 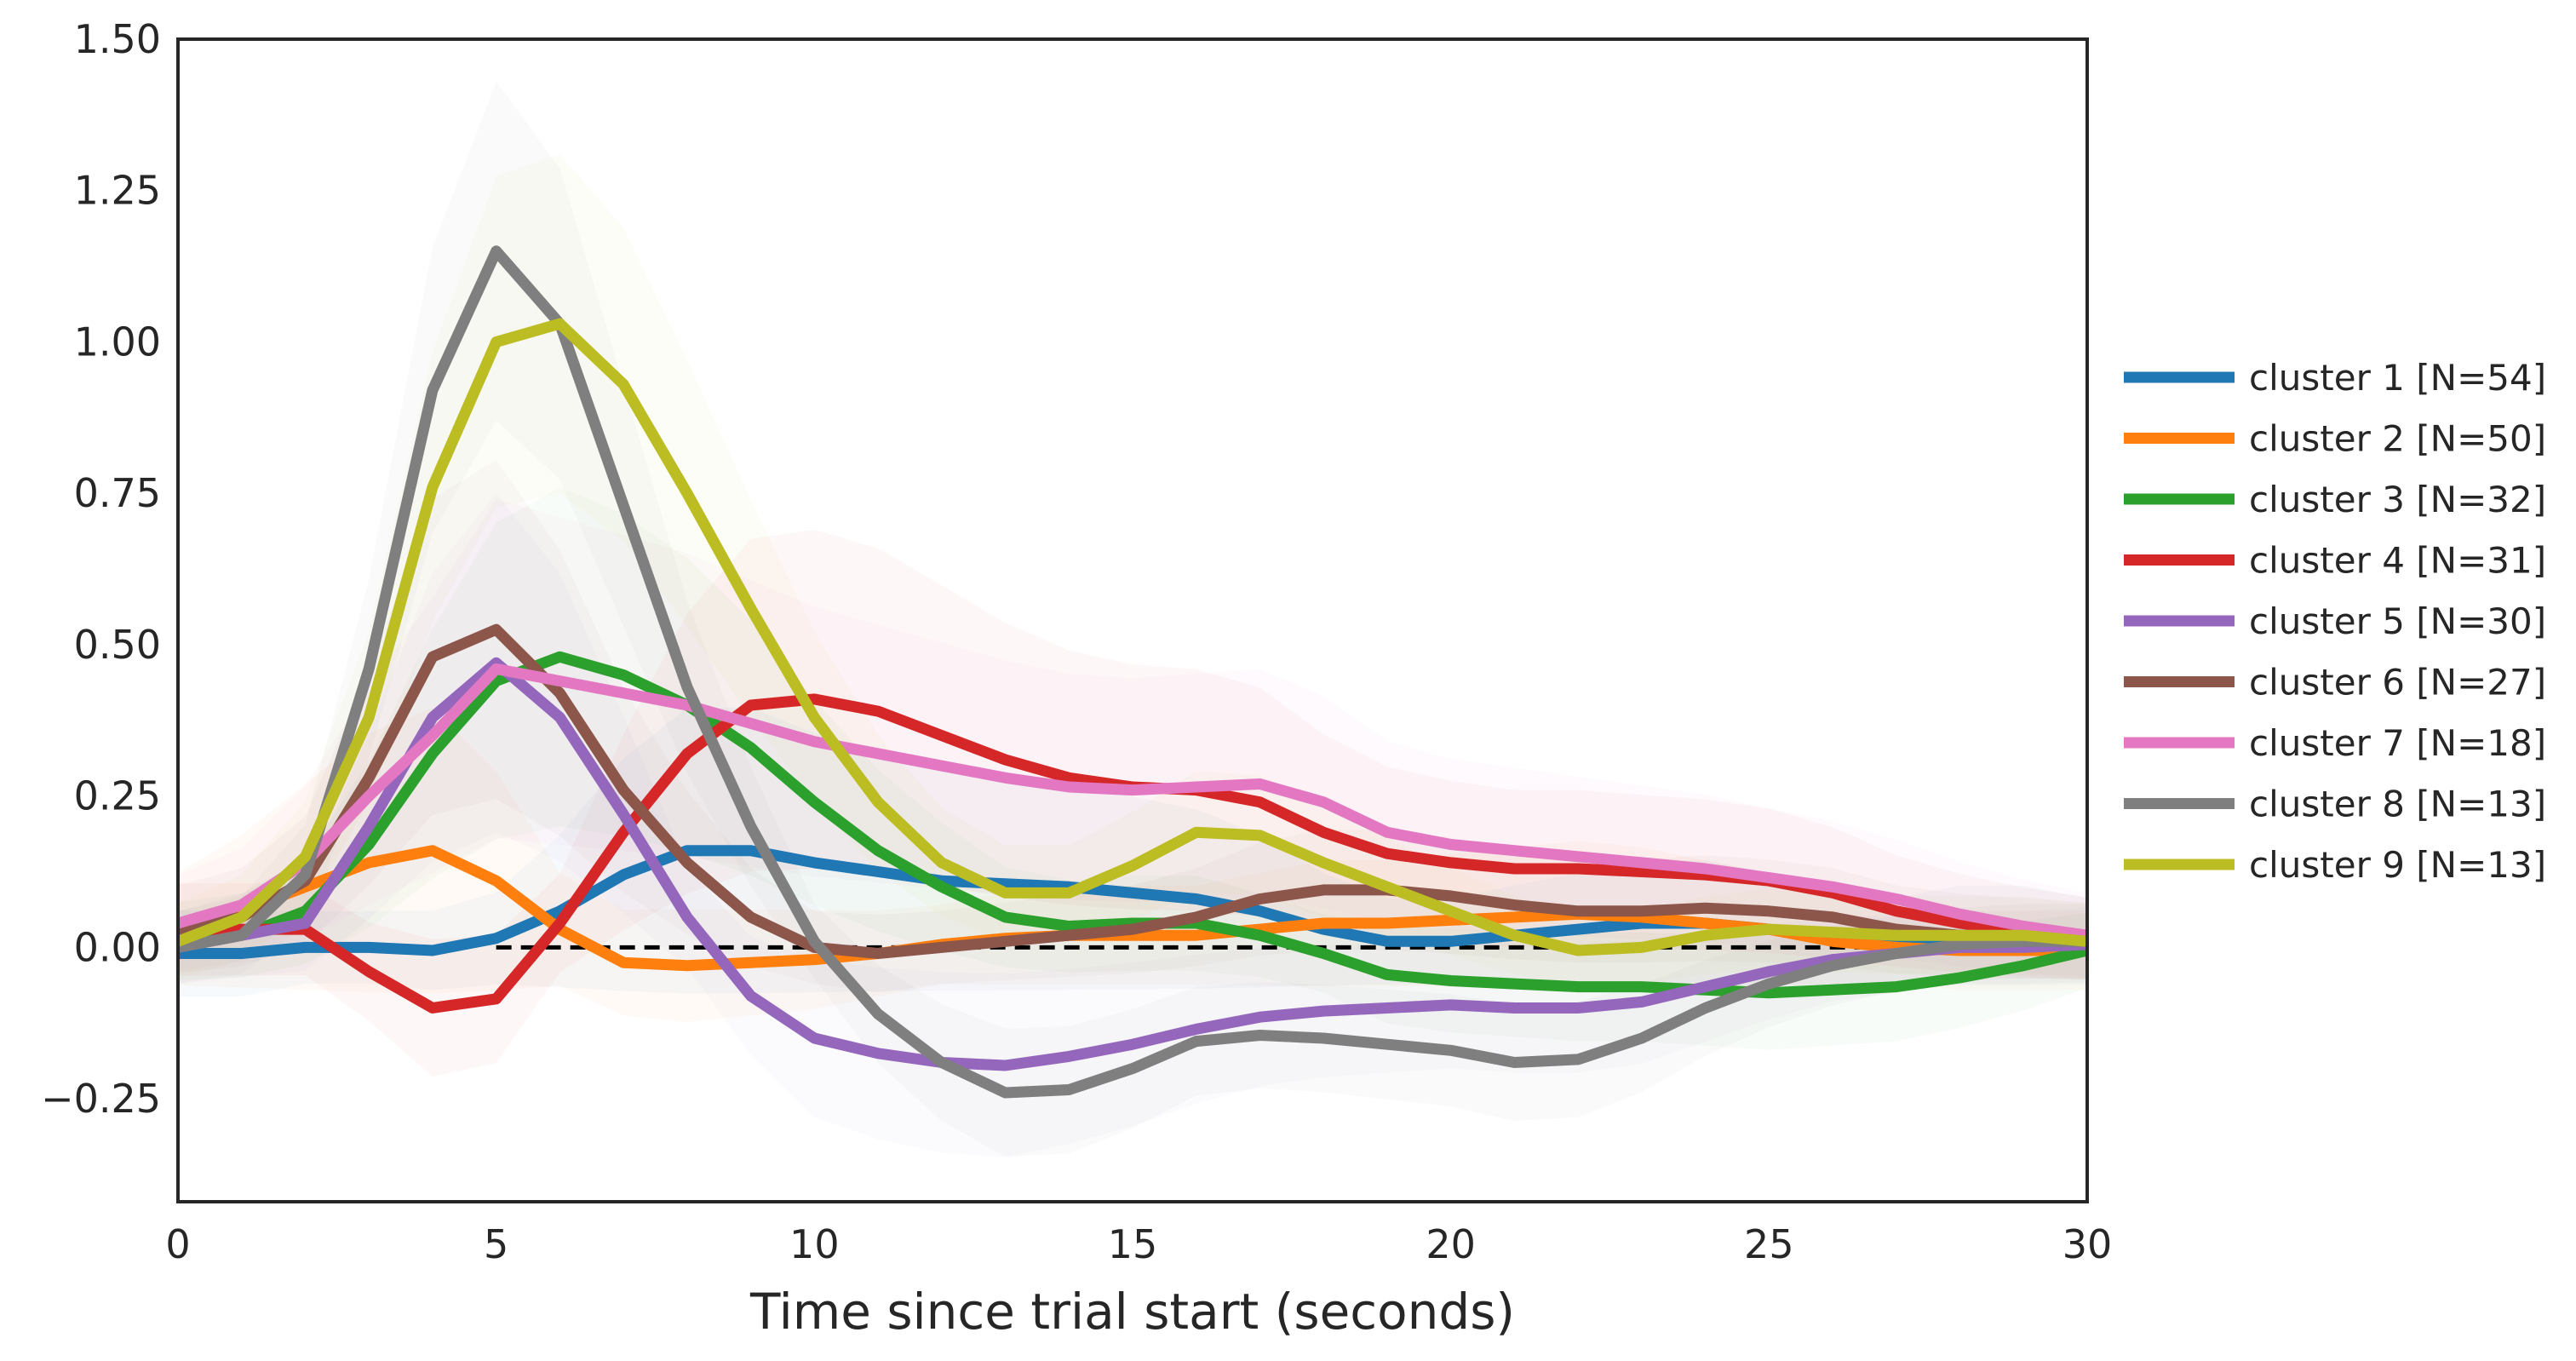 I want to click on y-axis-ticks: −0.25 0.00 0.25 0.50 0.75 1.00 1.25 1.50, so click(x=101, y=569).